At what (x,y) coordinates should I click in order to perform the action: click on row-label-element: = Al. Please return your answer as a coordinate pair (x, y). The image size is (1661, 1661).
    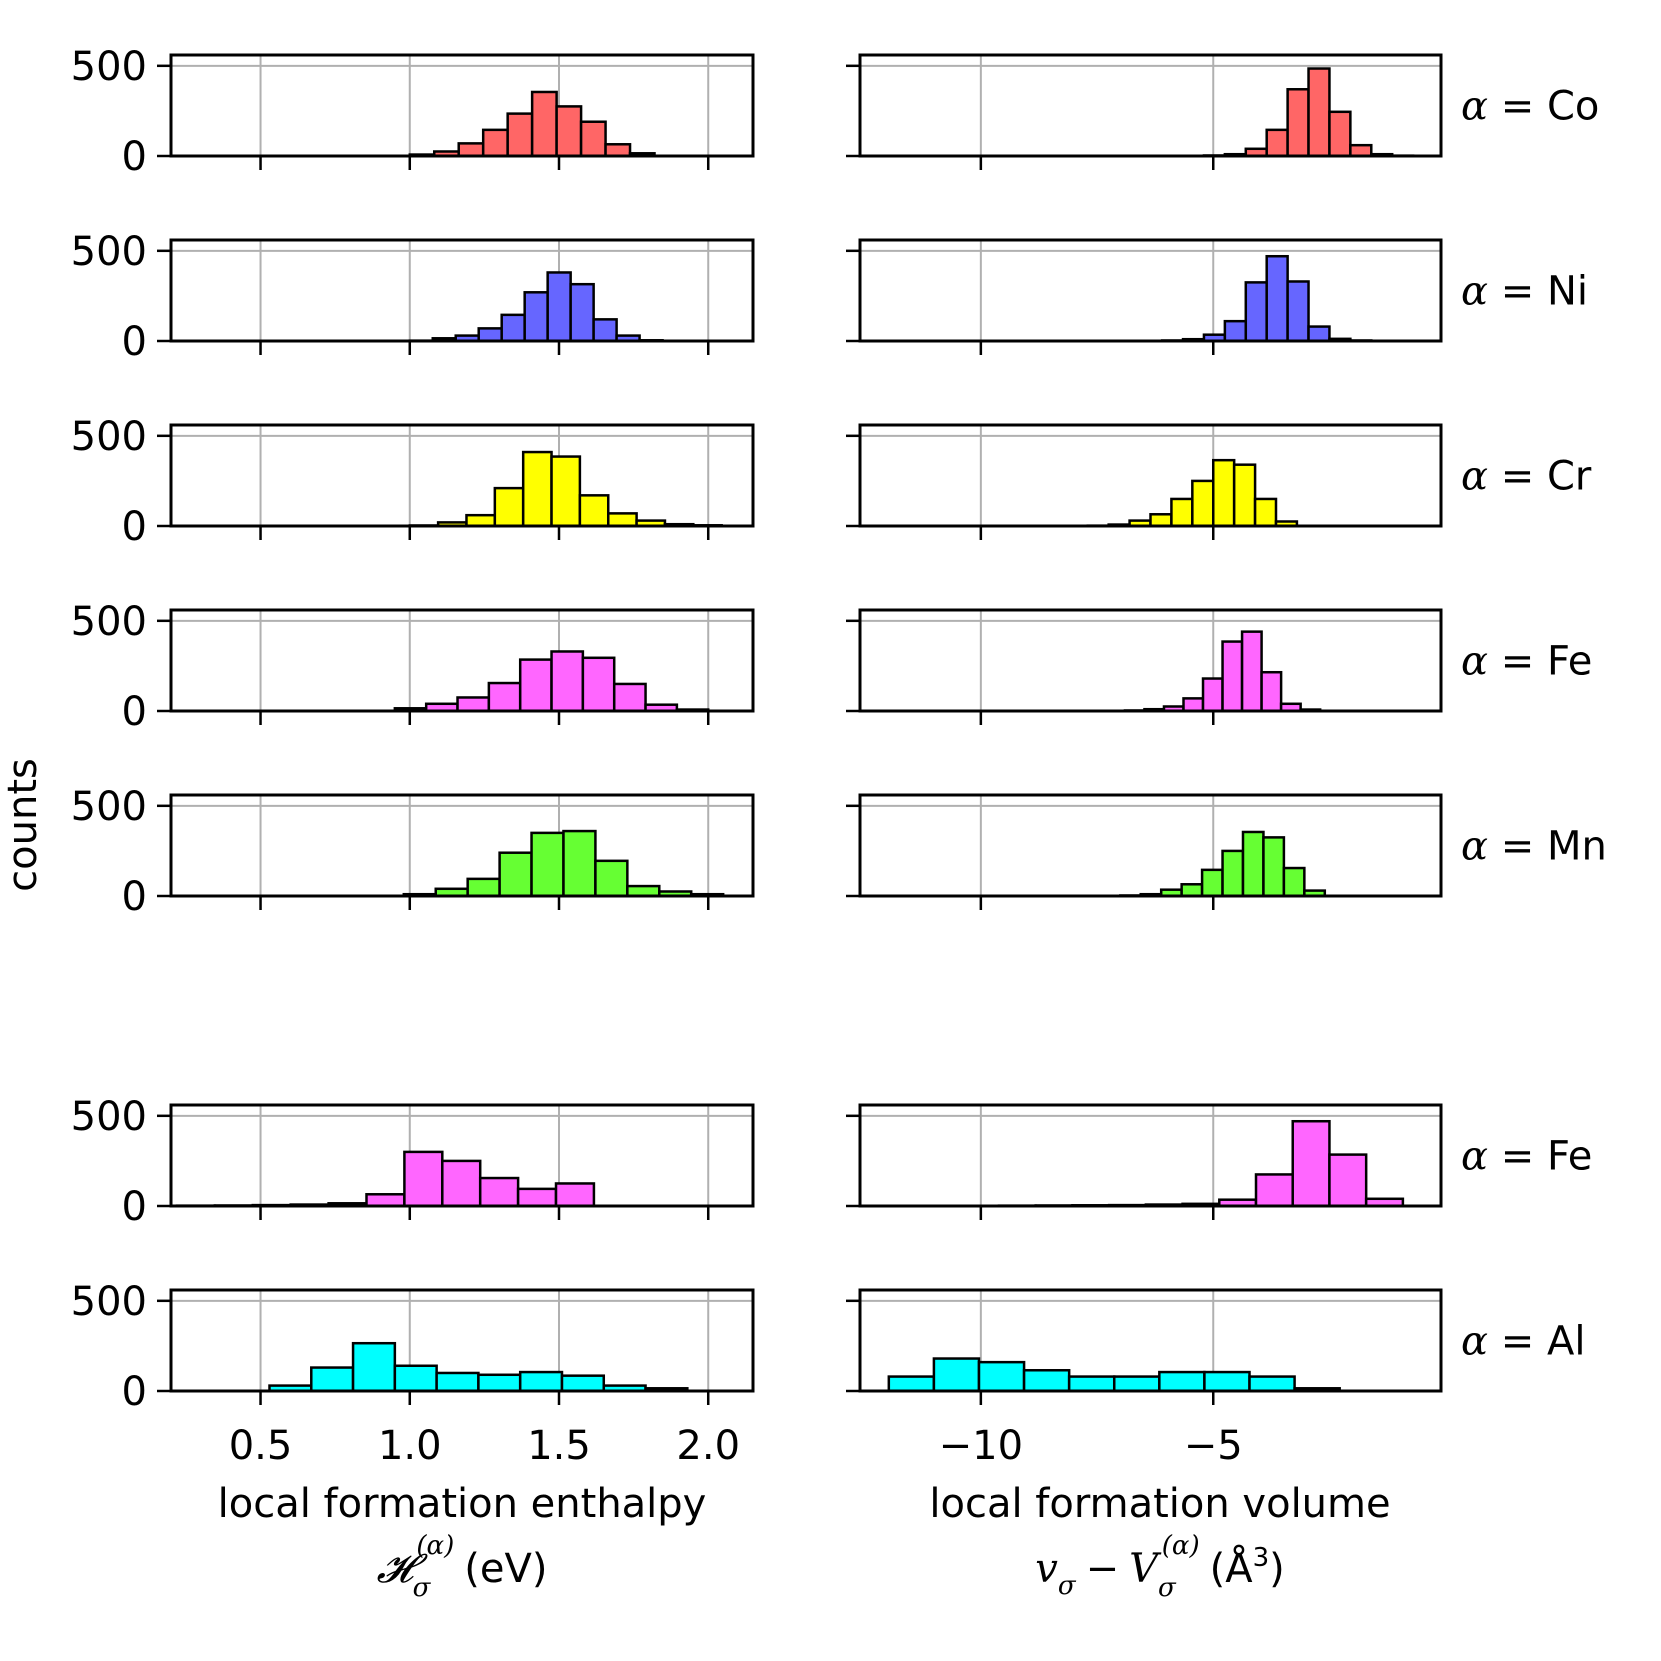
    Looking at the image, I should click on (1536, 1342).